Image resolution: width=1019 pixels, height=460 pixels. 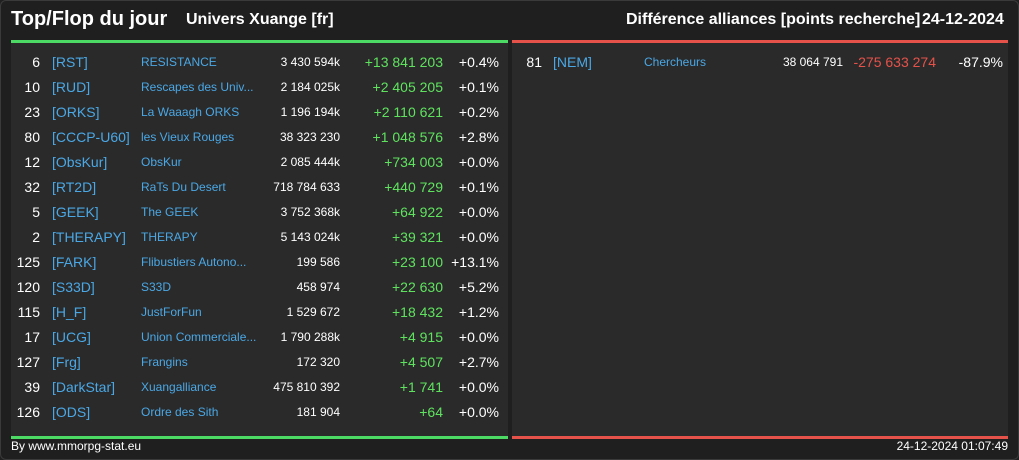 I want to click on alliance-rank: 10, so click(x=32, y=87).